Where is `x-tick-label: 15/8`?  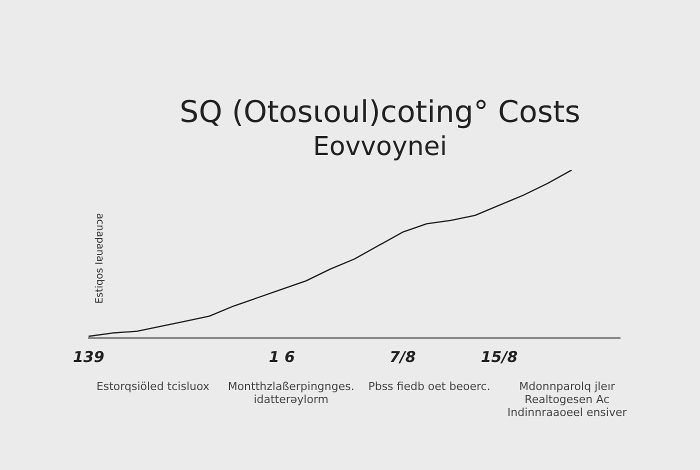 x-tick-label: 15/8 is located at coordinates (499, 357).